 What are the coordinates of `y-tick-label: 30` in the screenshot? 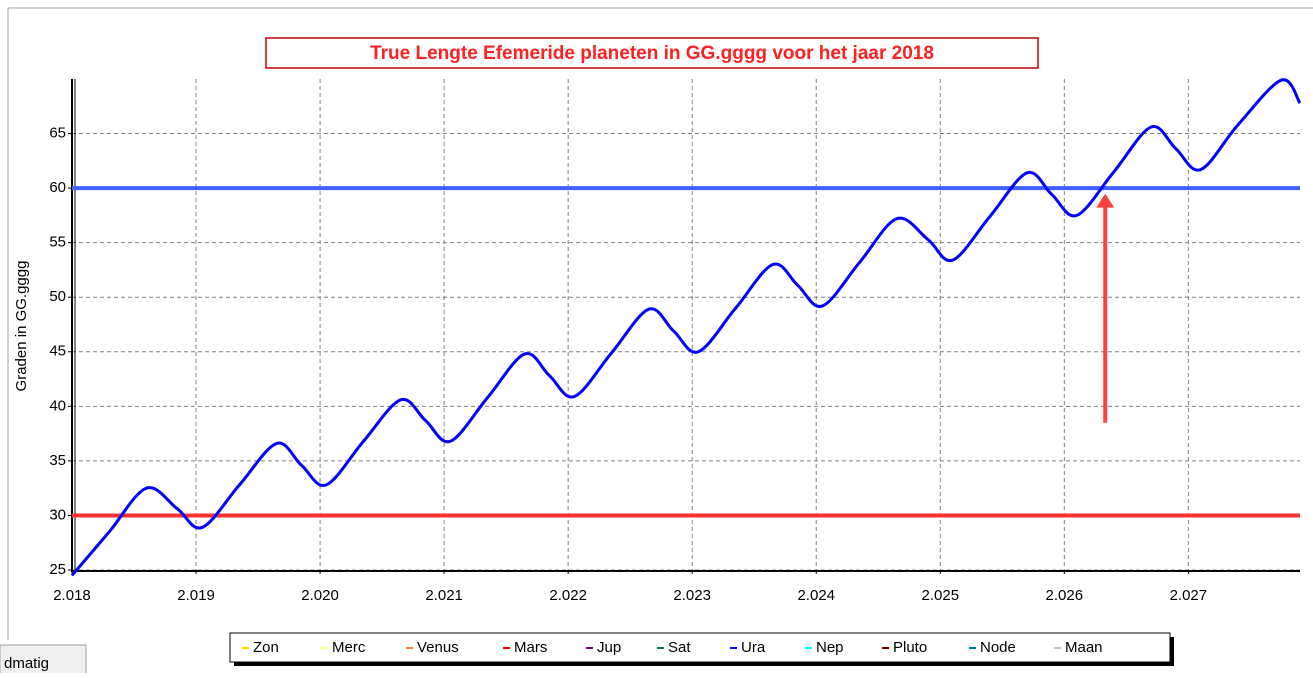 It's located at (57, 514).